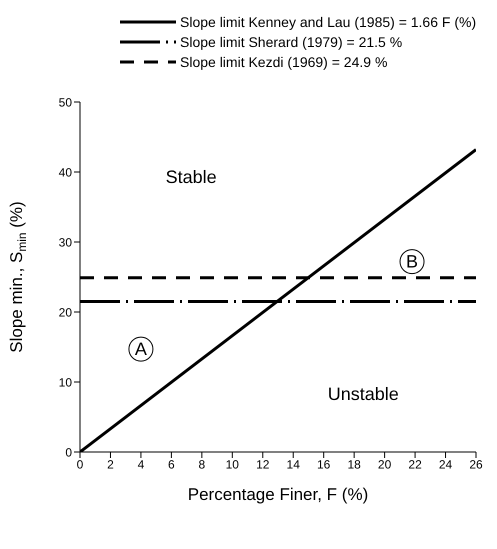  I want to click on x-tick-label: 6, so click(172, 465).